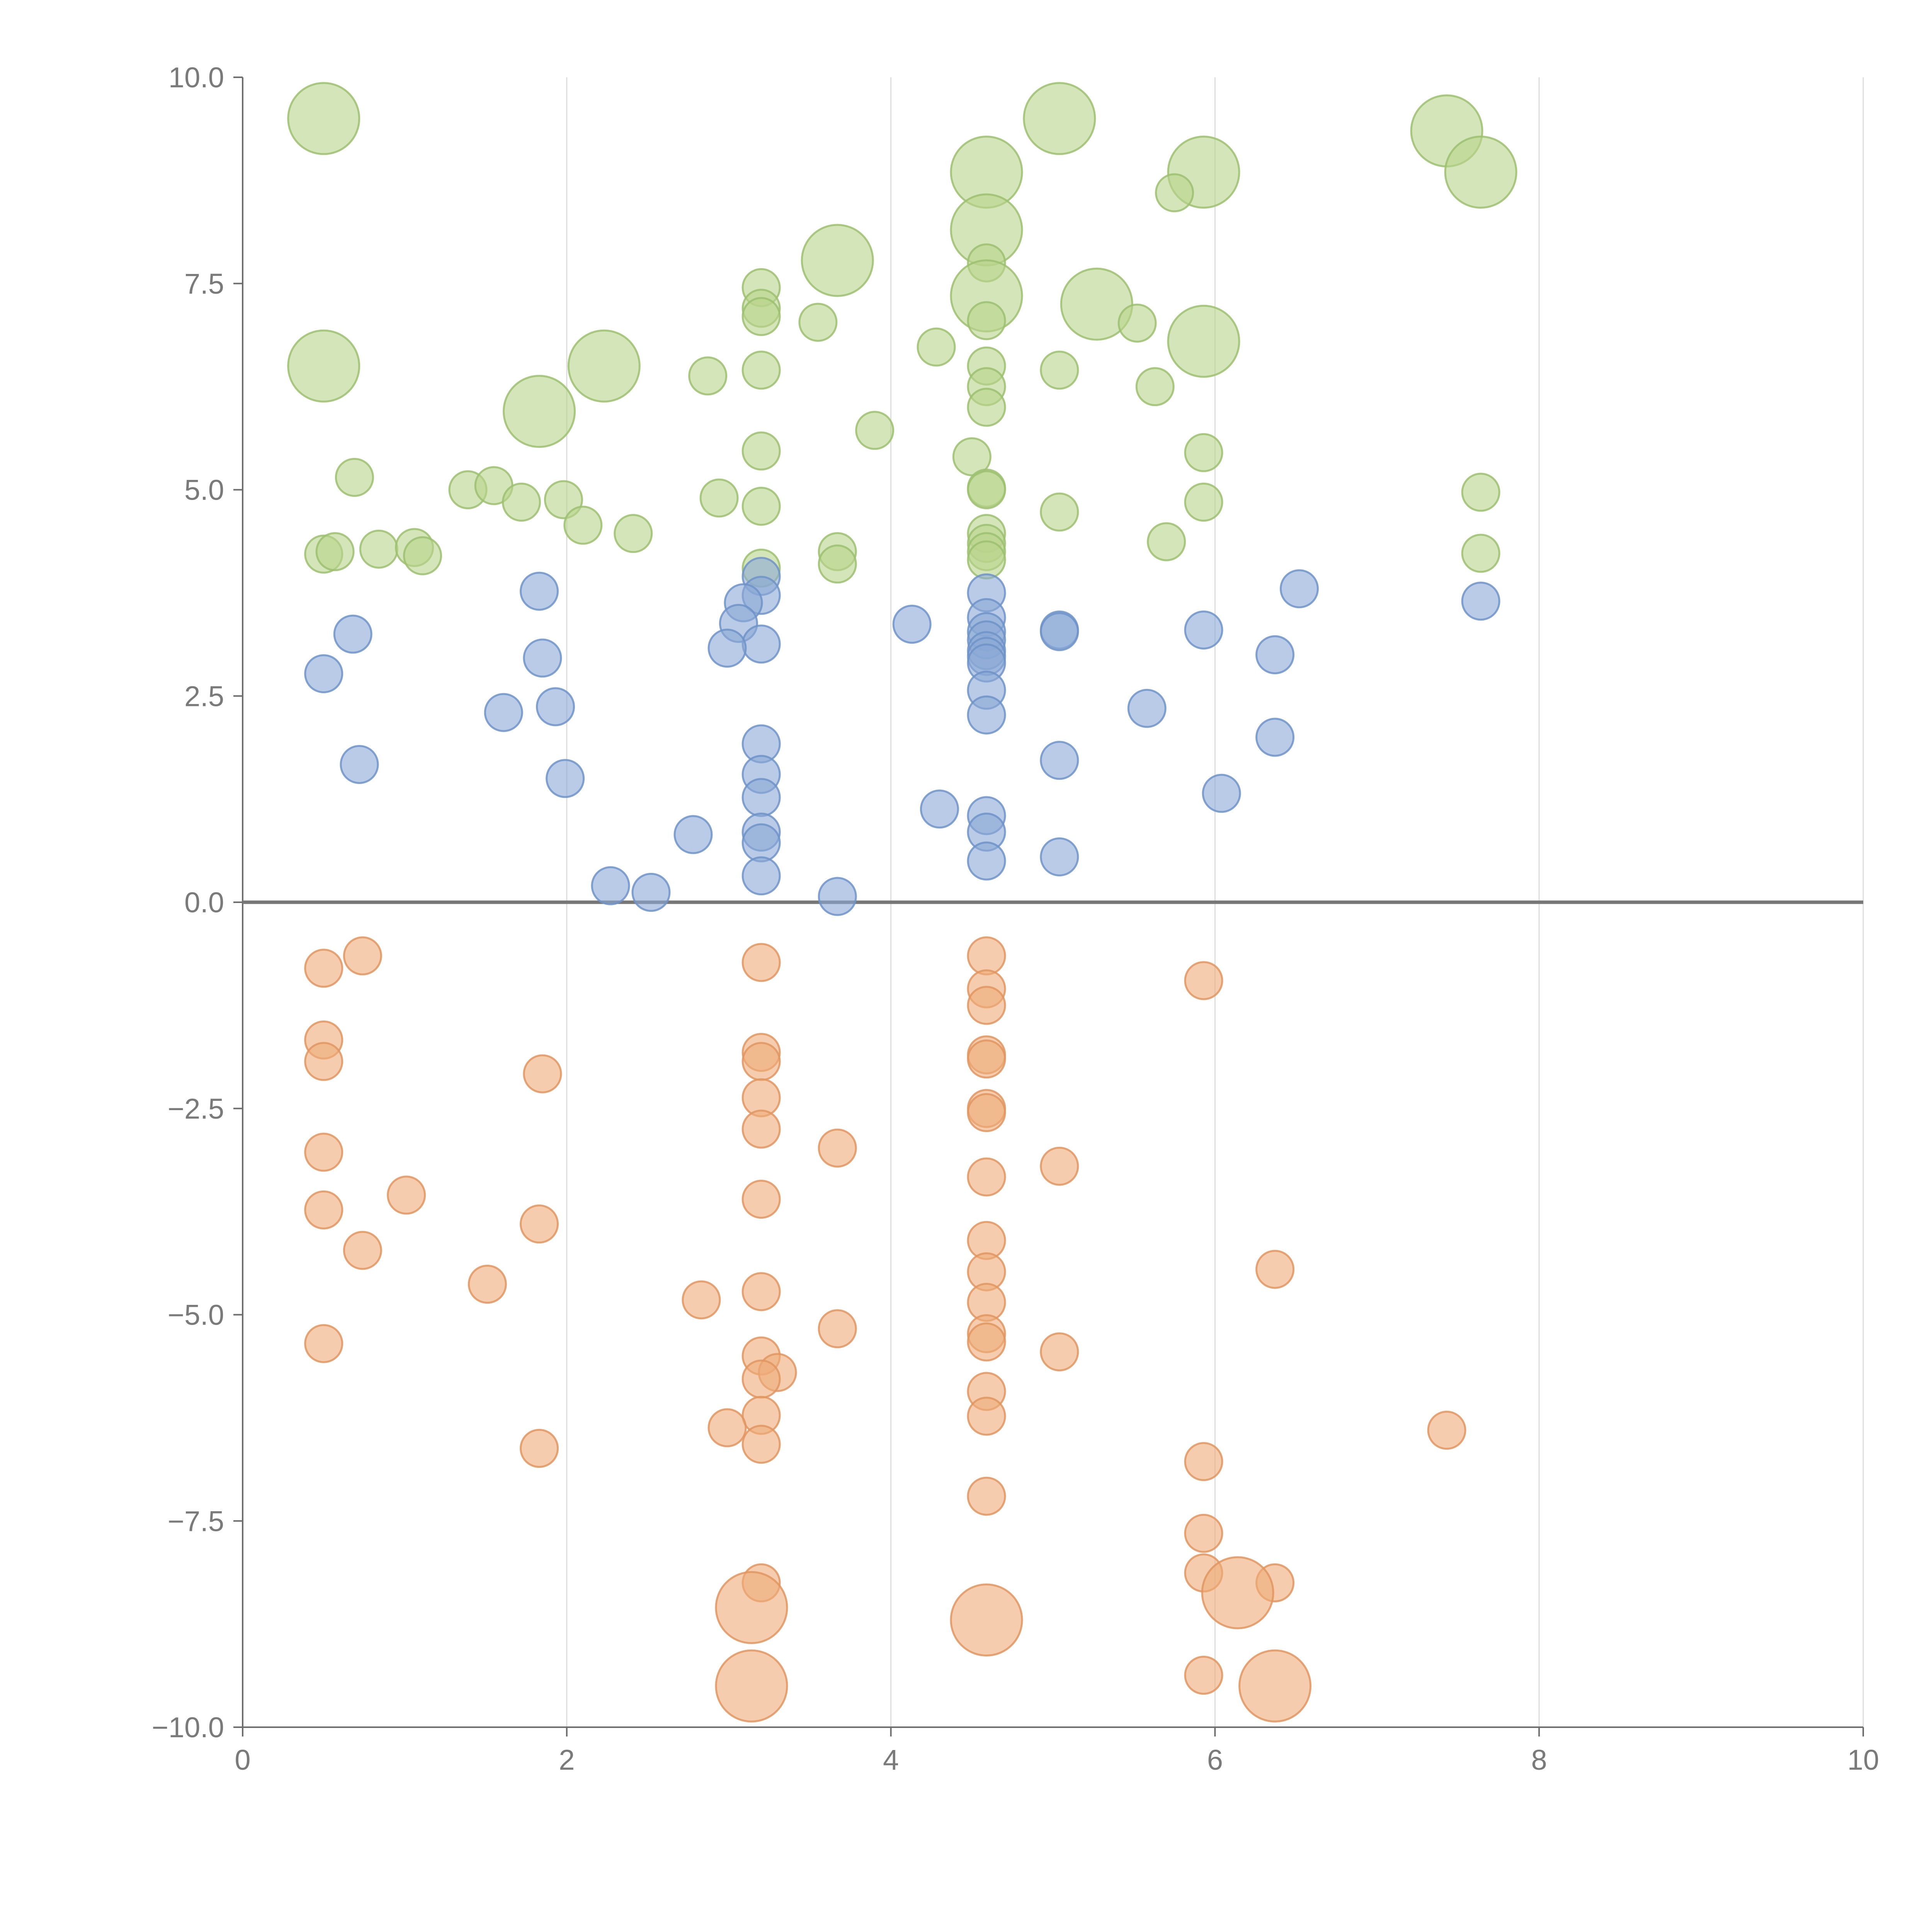 This screenshot has height=1932, width=1932. What do you see at coordinates (1539, 1760) in the screenshot?
I see `x-tick-label: 8` at bounding box center [1539, 1760].